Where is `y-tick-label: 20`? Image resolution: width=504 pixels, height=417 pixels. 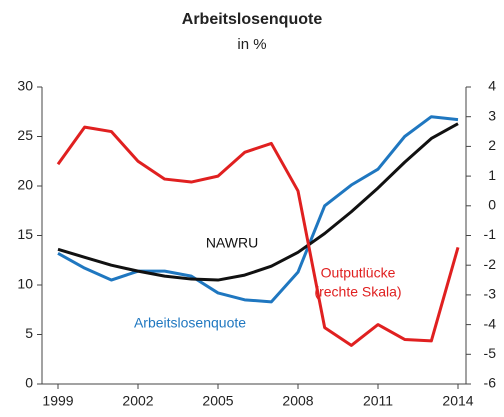 y-tick-label: 20 is located at coordinates (25, 185).